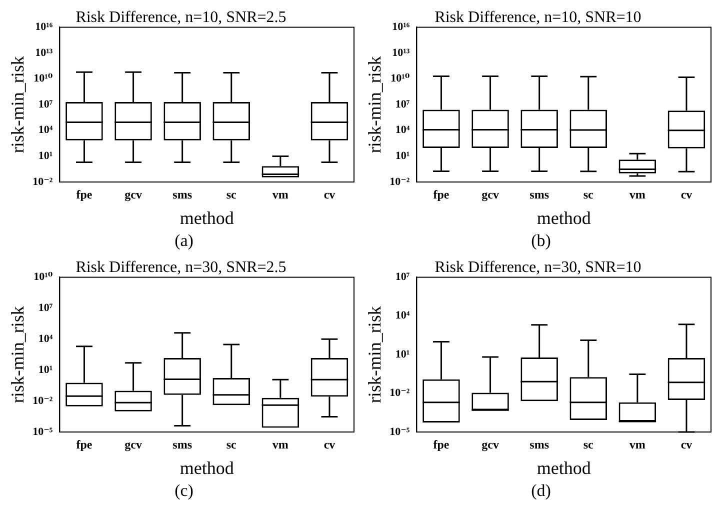 The height and width of the screenshot is (516, 725). Describe the element at coordinates (541, 491) in the screenshot. I see `text: (d)` at that location.